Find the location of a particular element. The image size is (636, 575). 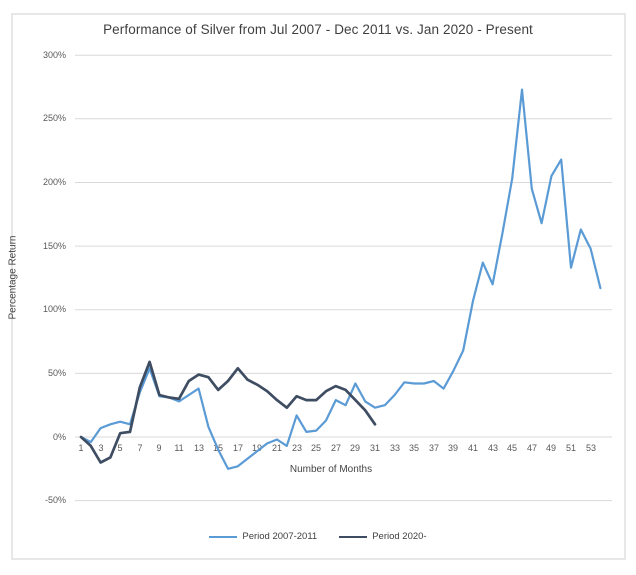

x-tick-label: 27 is located at coordinates (335, 448).